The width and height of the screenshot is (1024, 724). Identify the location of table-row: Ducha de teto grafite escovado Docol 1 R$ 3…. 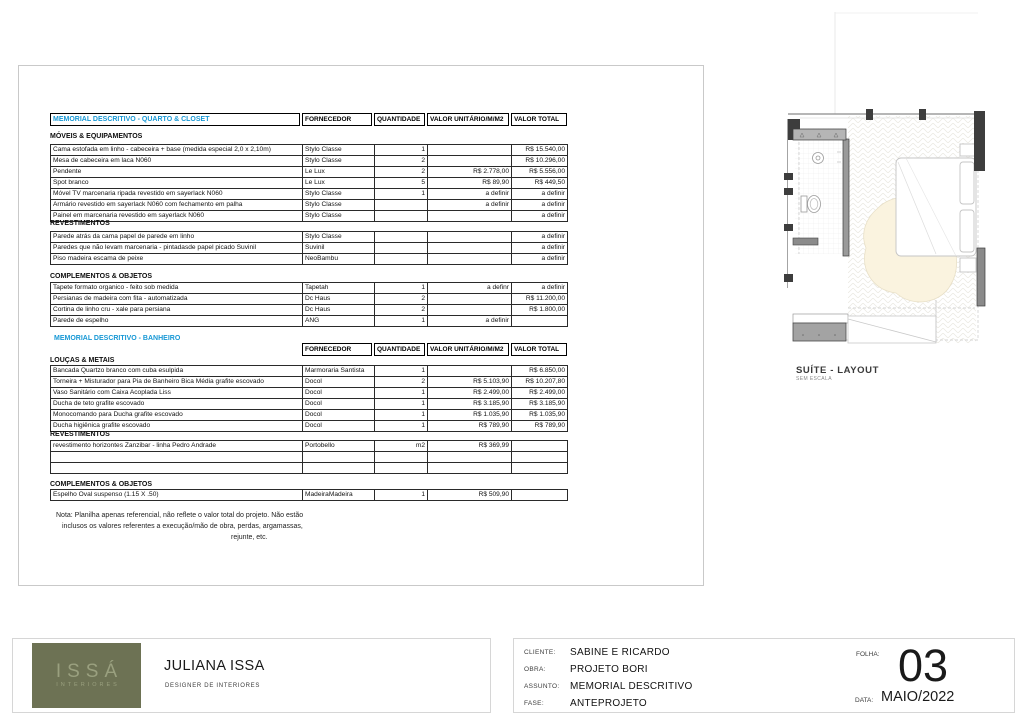
(309, 404).